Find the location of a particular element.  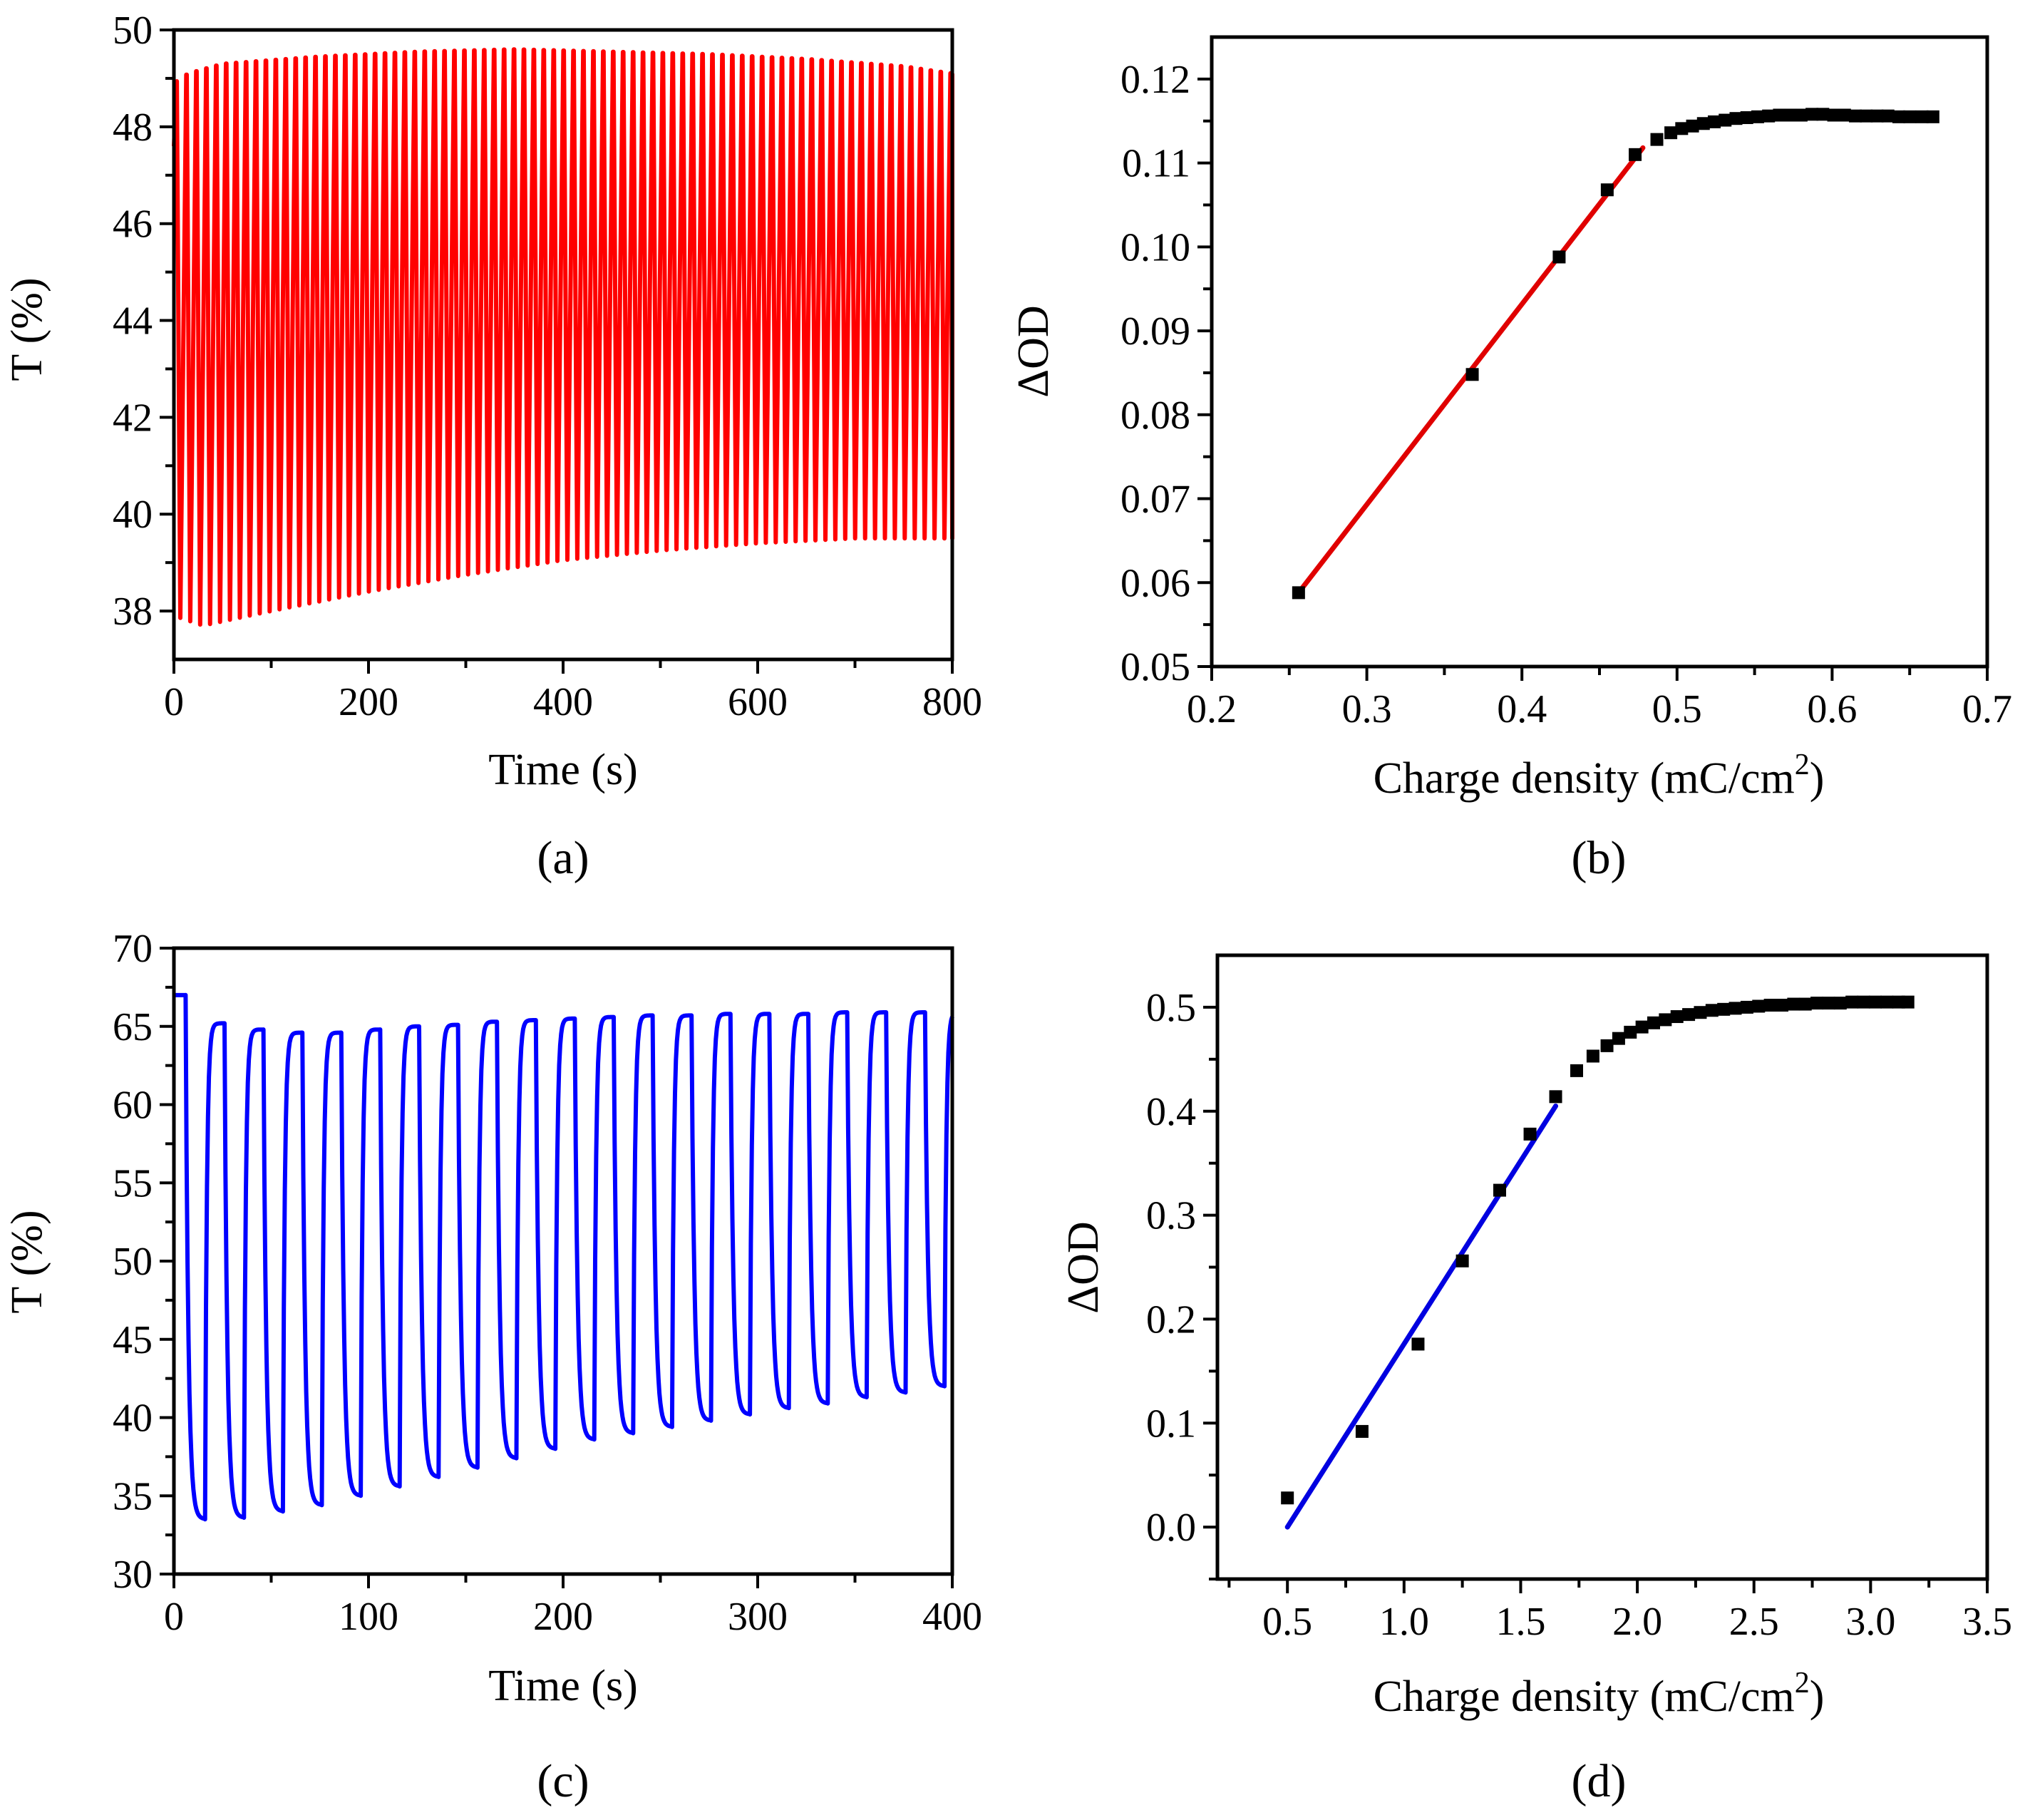

panel-a-x-axis-label: Time (s) is located at coordinates (563, 770).